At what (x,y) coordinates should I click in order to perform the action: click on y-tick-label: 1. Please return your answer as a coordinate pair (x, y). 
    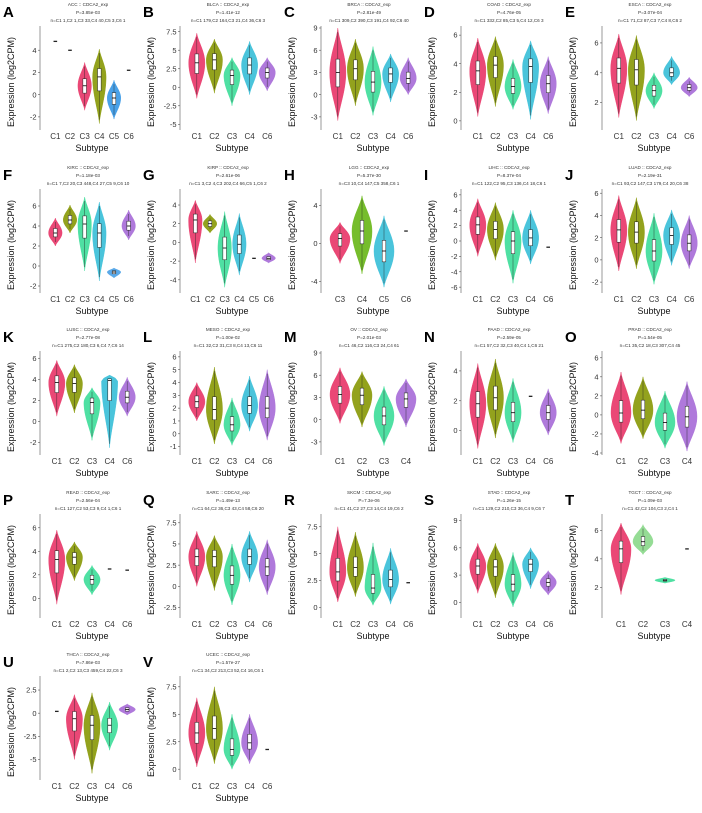
    Looking at the image, I should click on (174, 421).